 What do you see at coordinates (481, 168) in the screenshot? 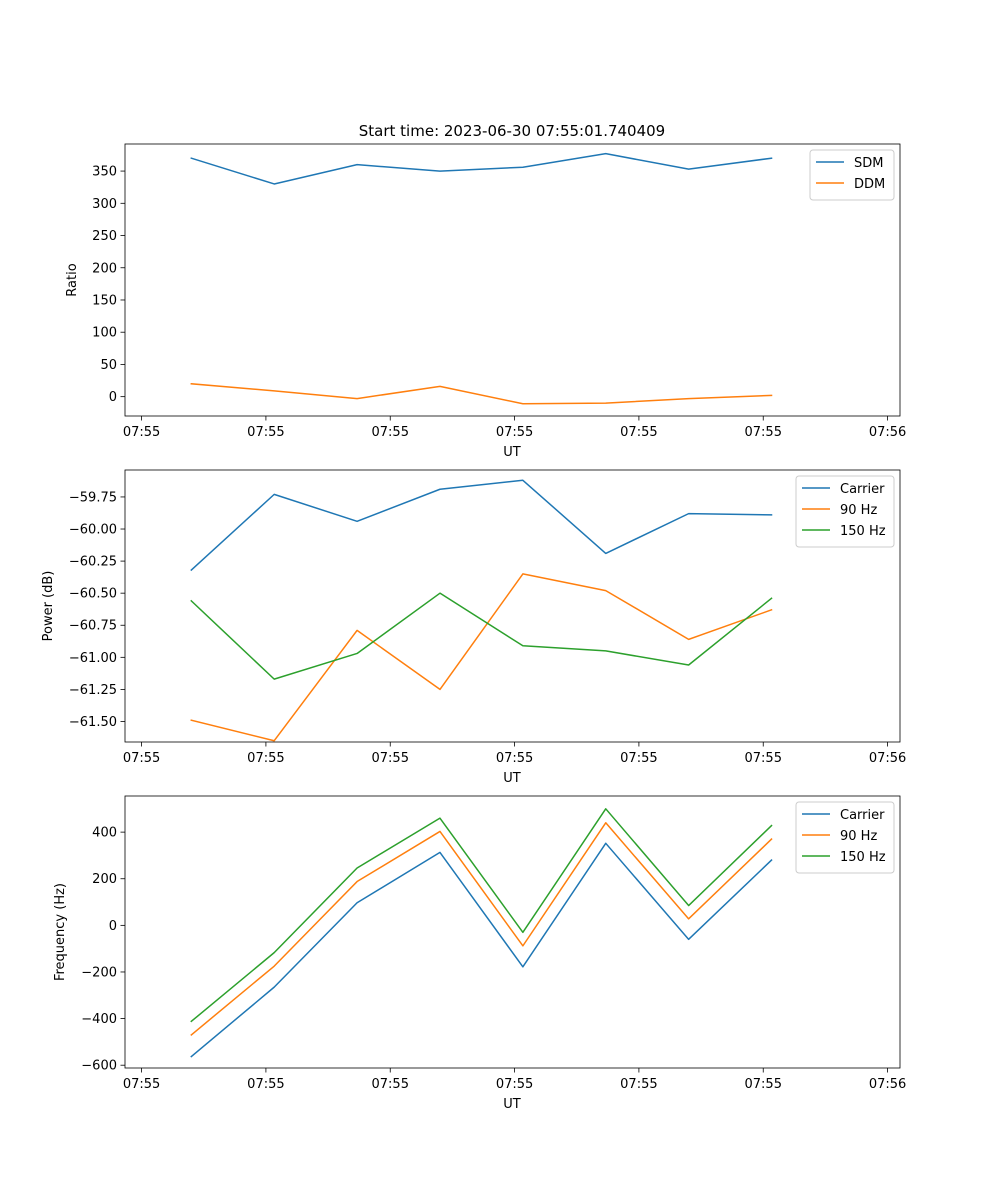
I see `series-line-sdm` at bounding box center [481, 168].